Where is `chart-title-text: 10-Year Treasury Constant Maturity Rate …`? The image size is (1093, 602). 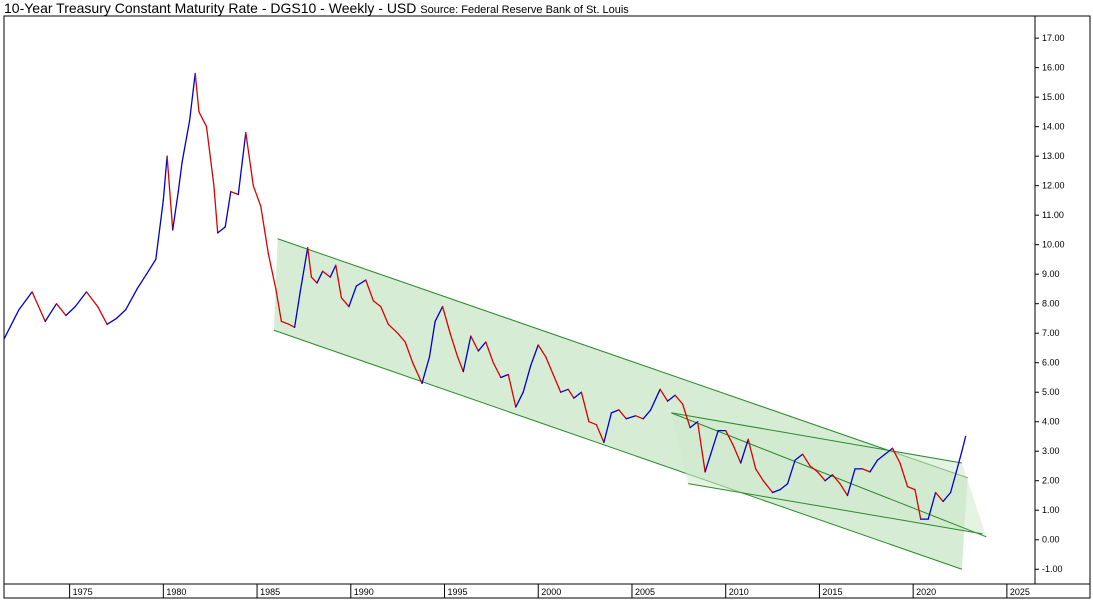 chart-title-text: 10-Year Treasury Constant Maturity Rate … is located at coordinates (210, 8).